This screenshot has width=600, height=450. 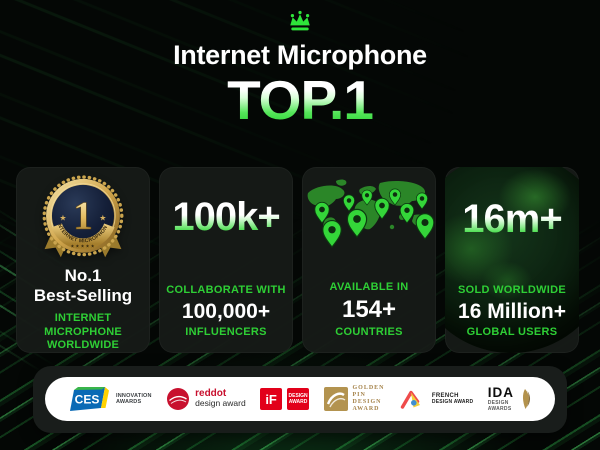 What do you see at coordinates (83, 285) in the screenshot?
I see `best-selling-title: No.1 Best-Selling` at bounding box center [83, 285].